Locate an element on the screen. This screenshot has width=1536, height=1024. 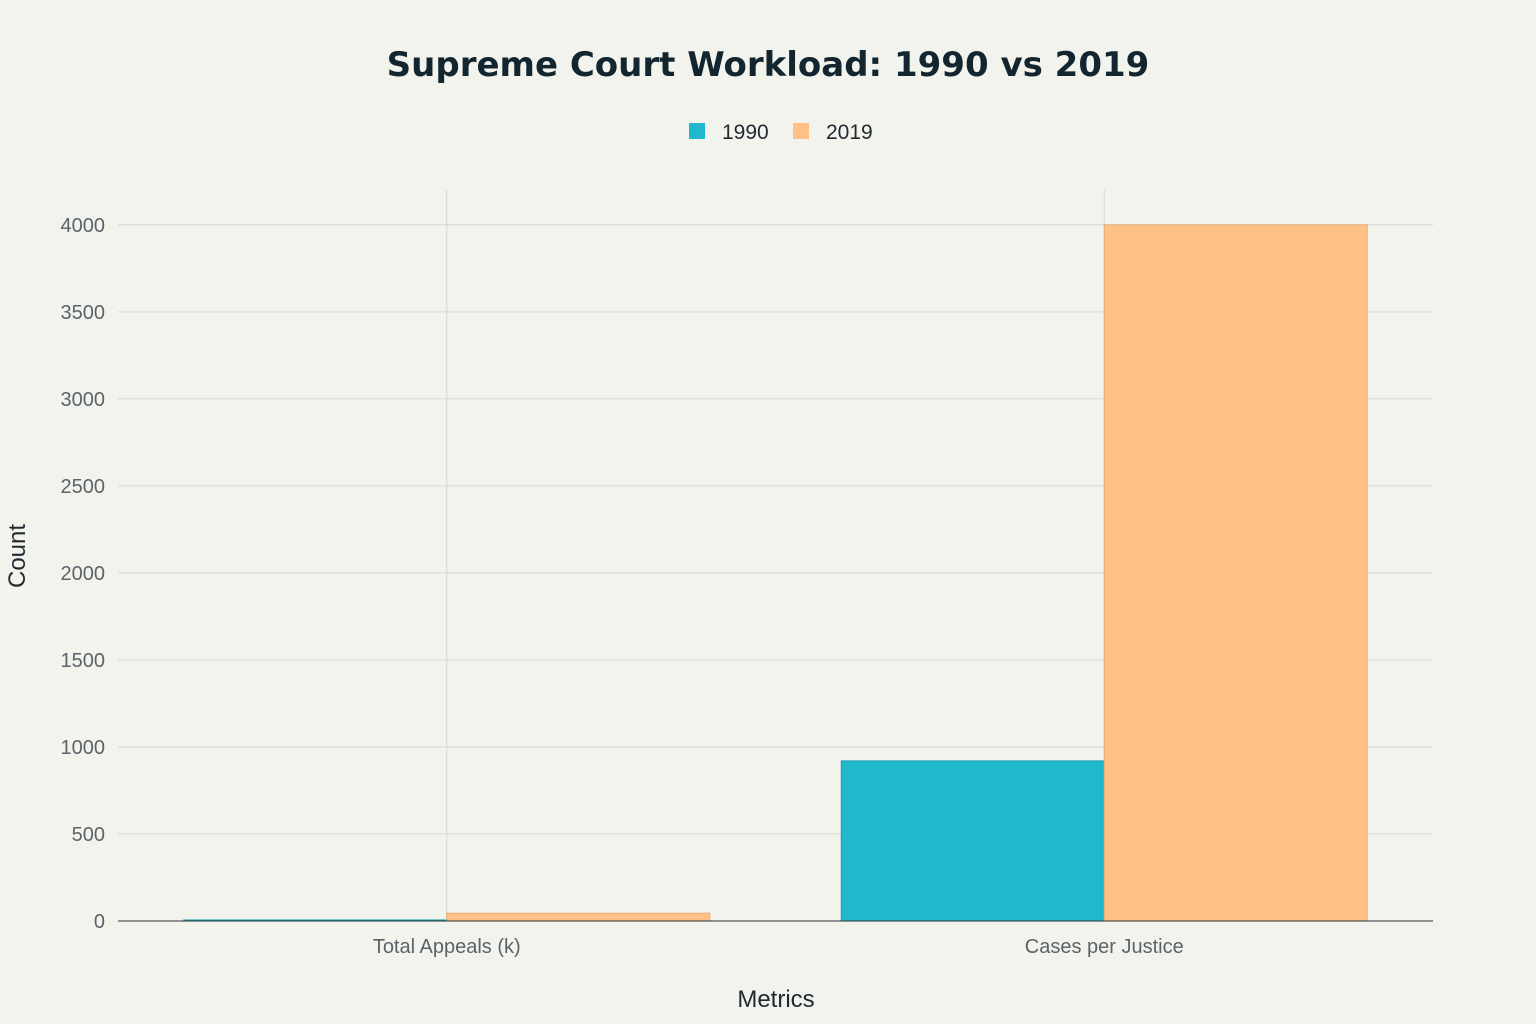
y-tick-label: 3000 is located at coordinates (83, 400).